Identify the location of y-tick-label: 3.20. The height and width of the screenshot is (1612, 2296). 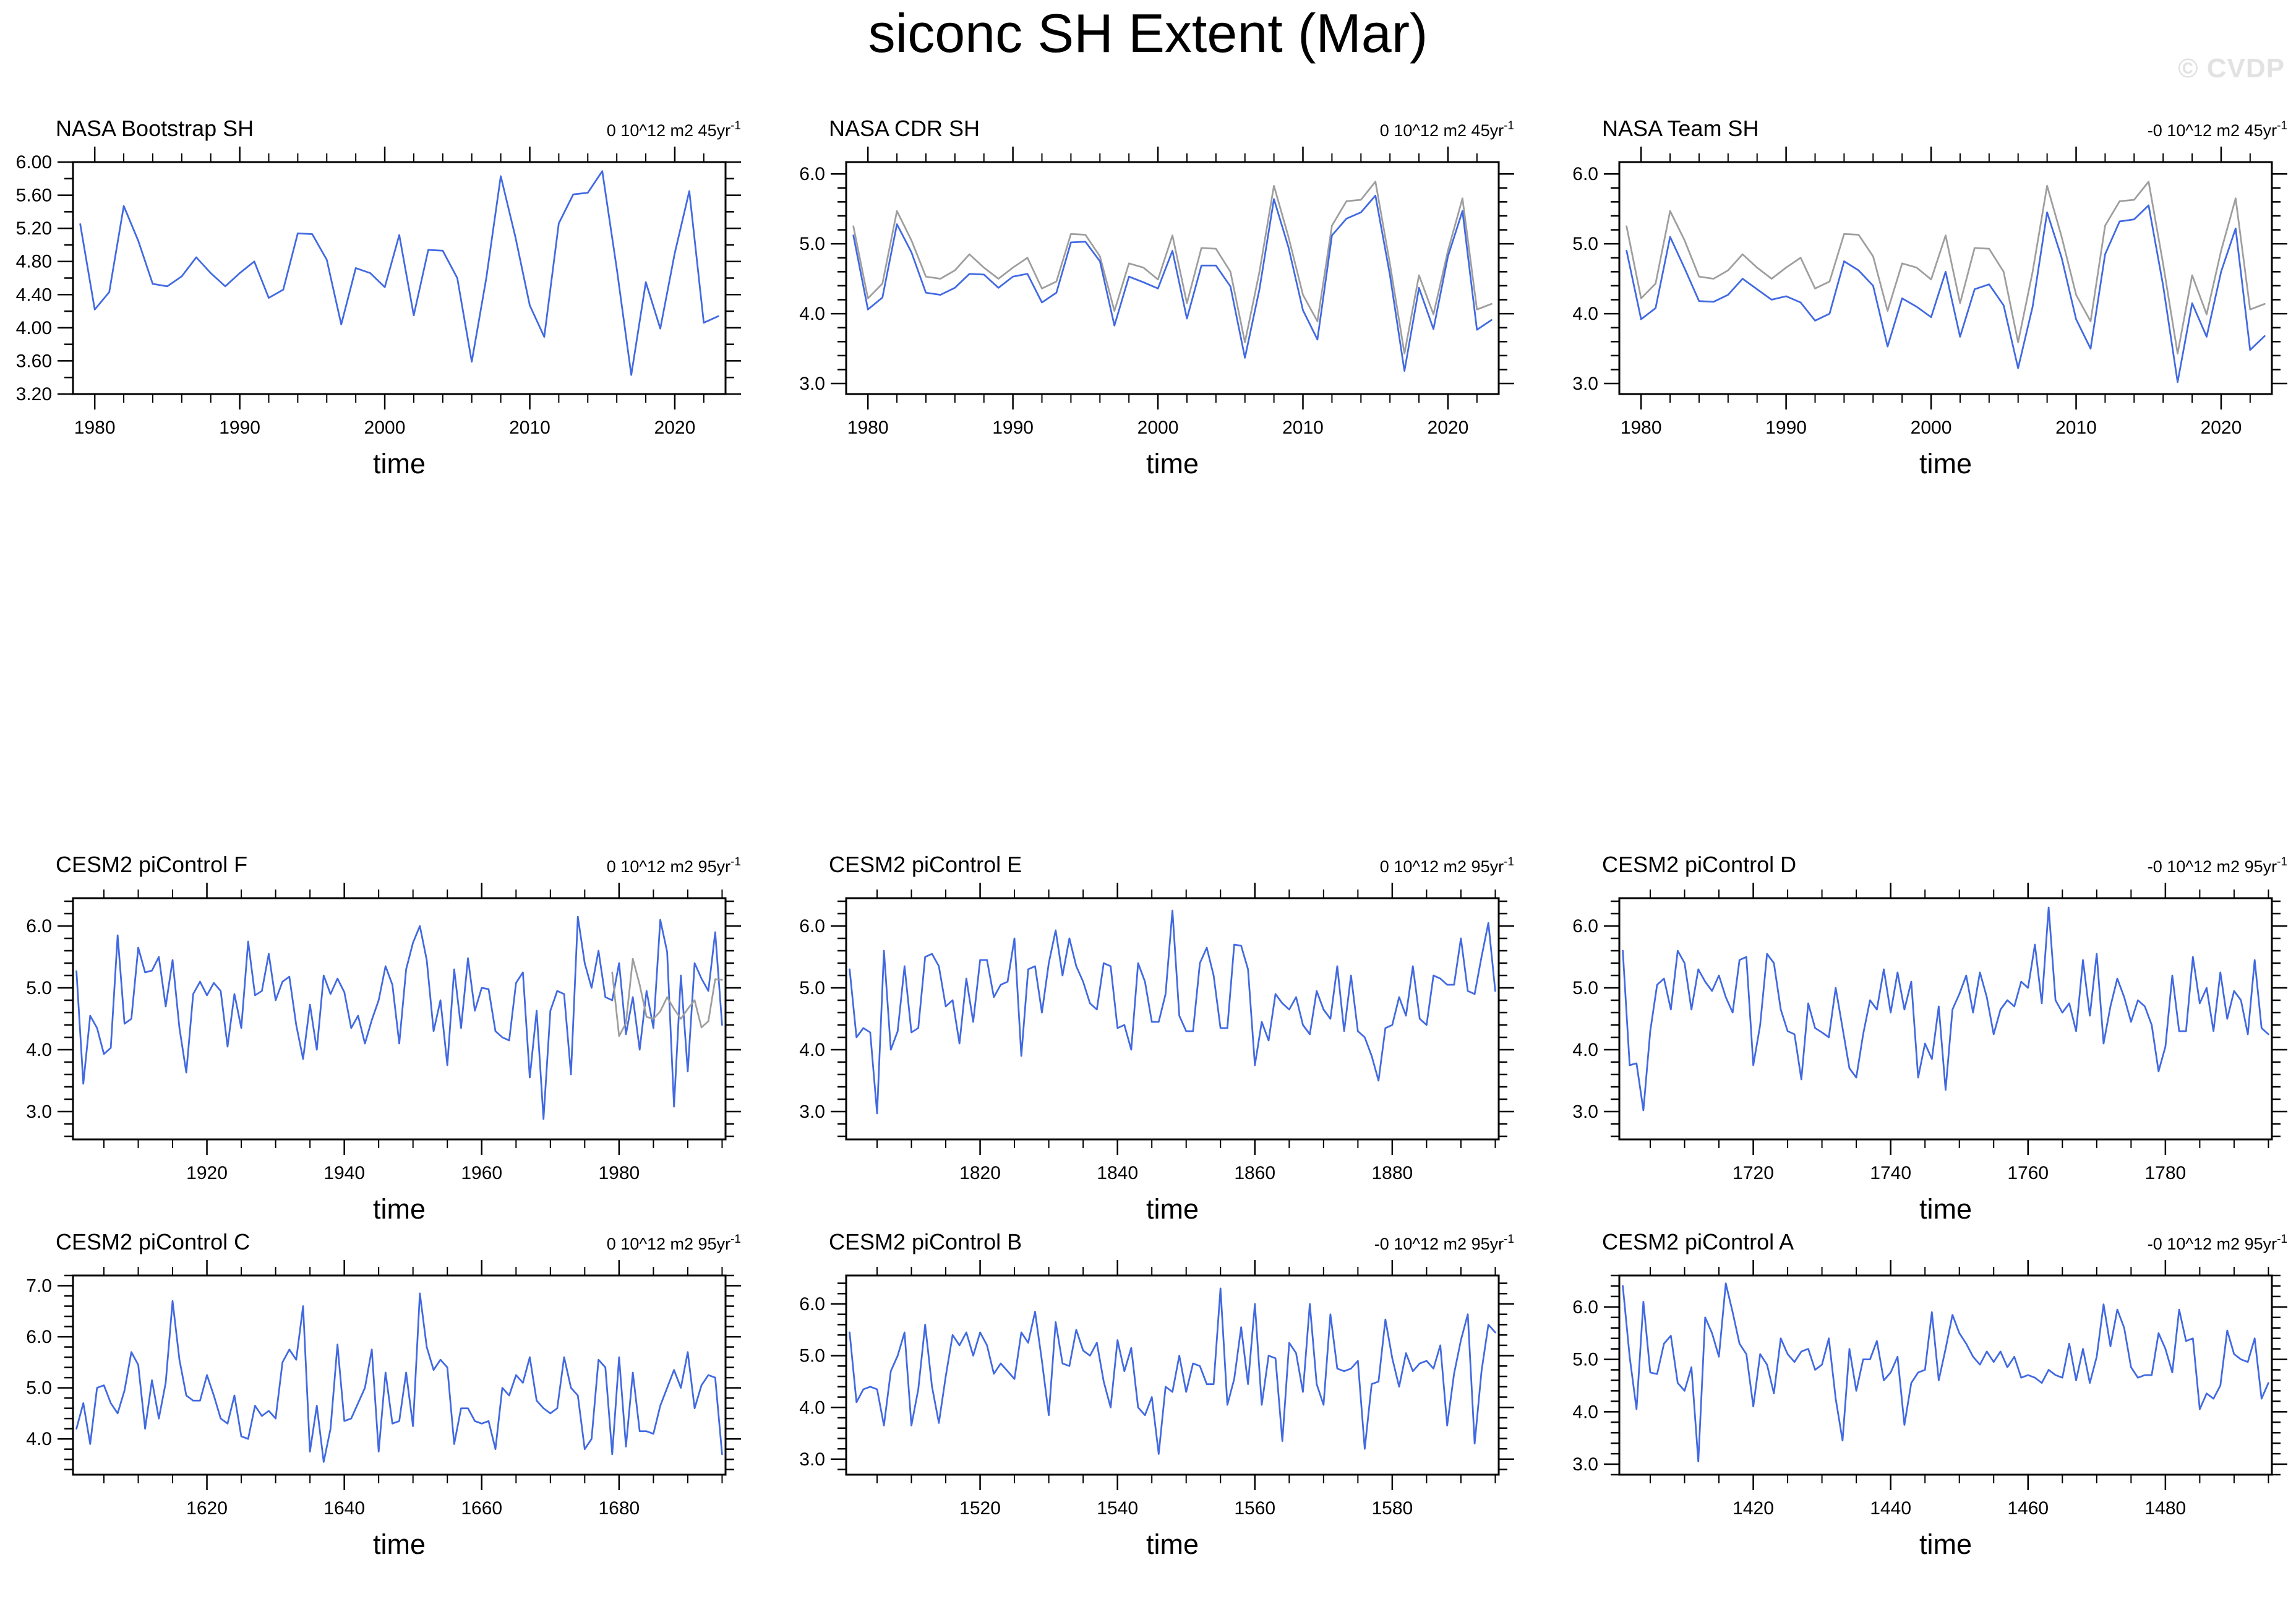
(34, 395).